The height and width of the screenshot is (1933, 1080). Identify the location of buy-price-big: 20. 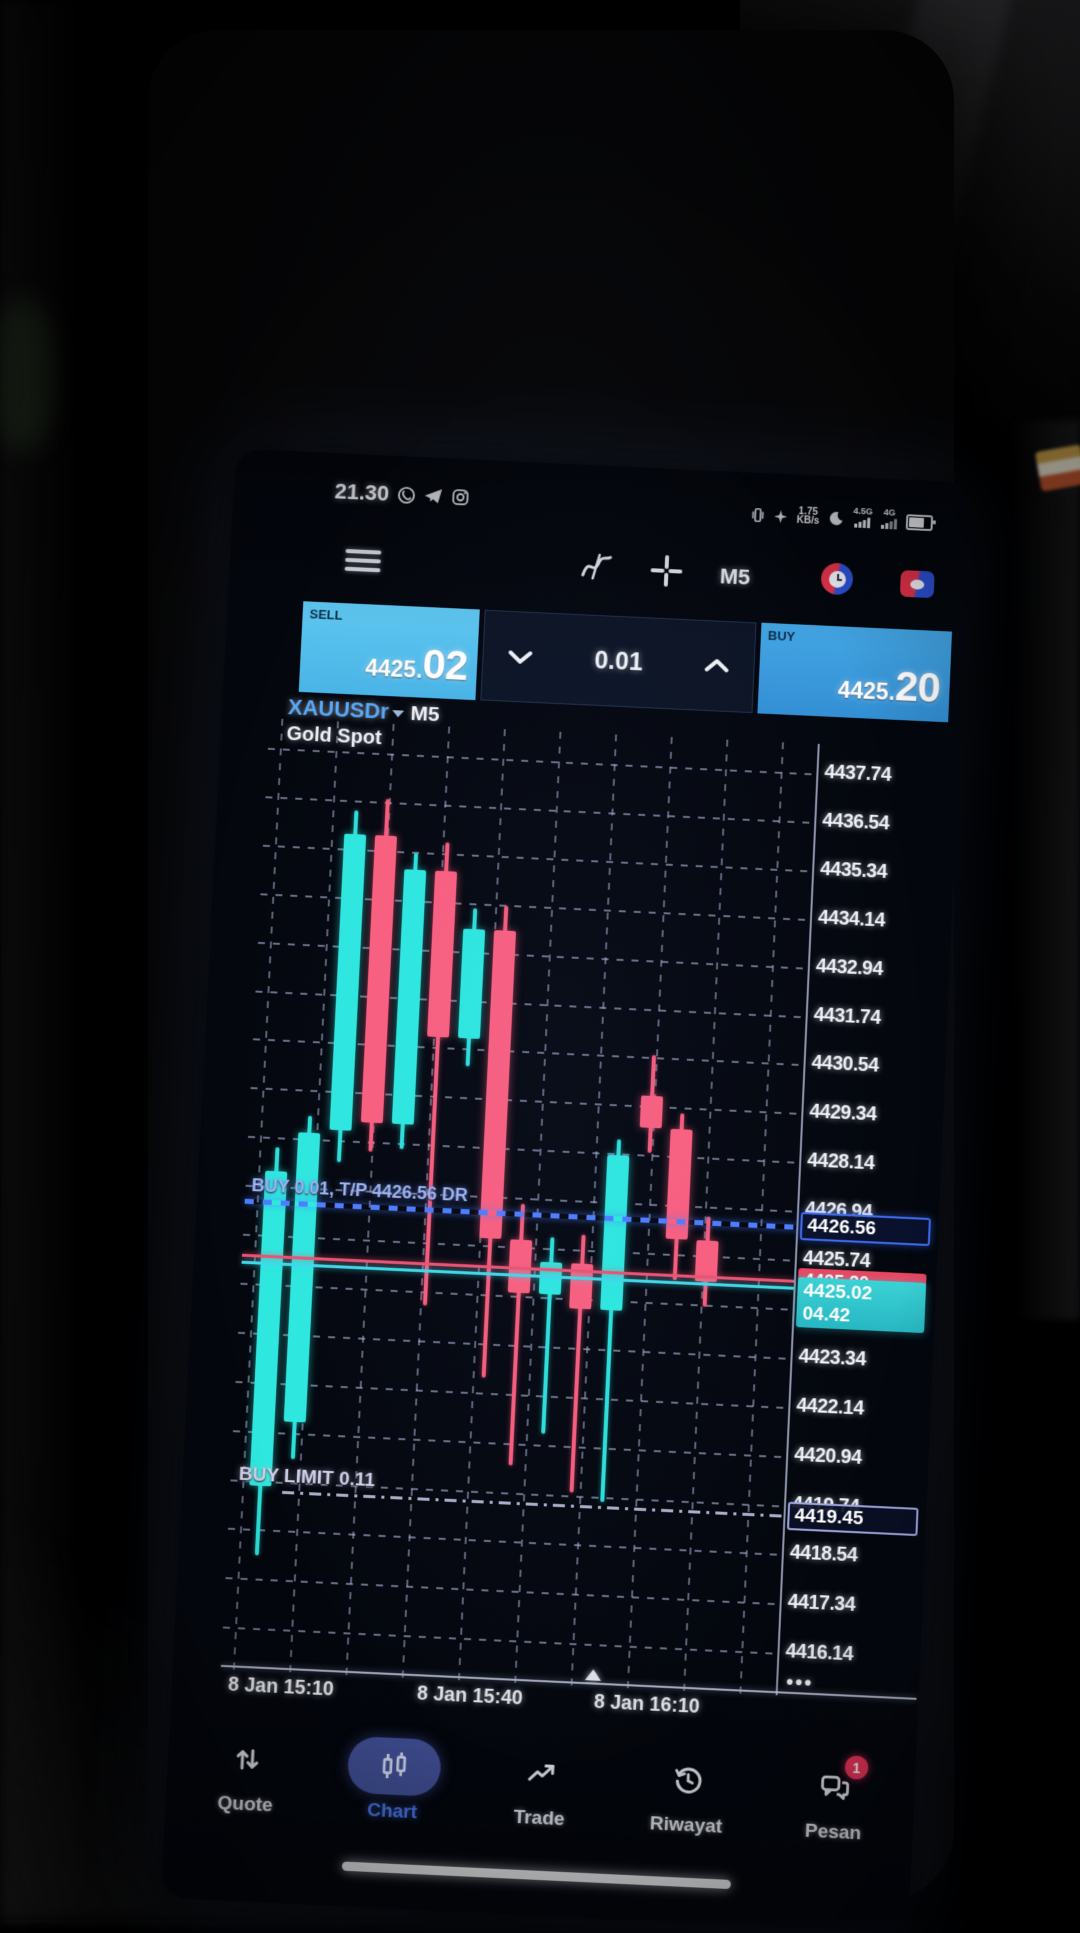
(917, 686).